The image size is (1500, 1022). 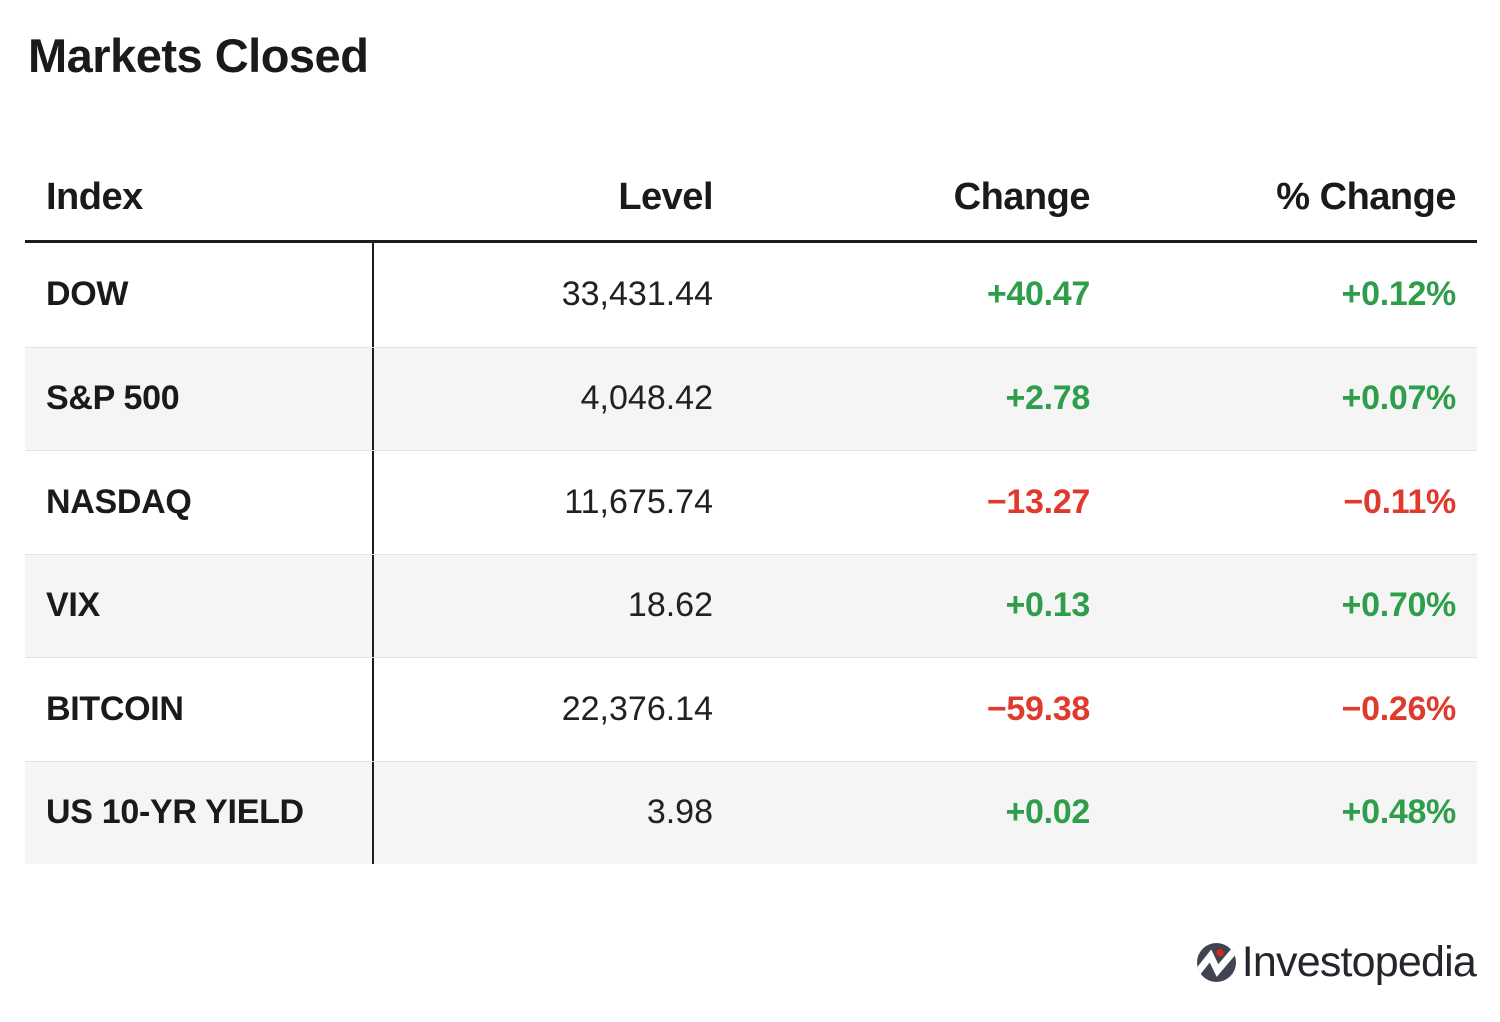 What do you see at coordinates (1399, 501) in the screenshot?
I see `pct-change-cell: −0.11%` at bounding box center [1399, 501].